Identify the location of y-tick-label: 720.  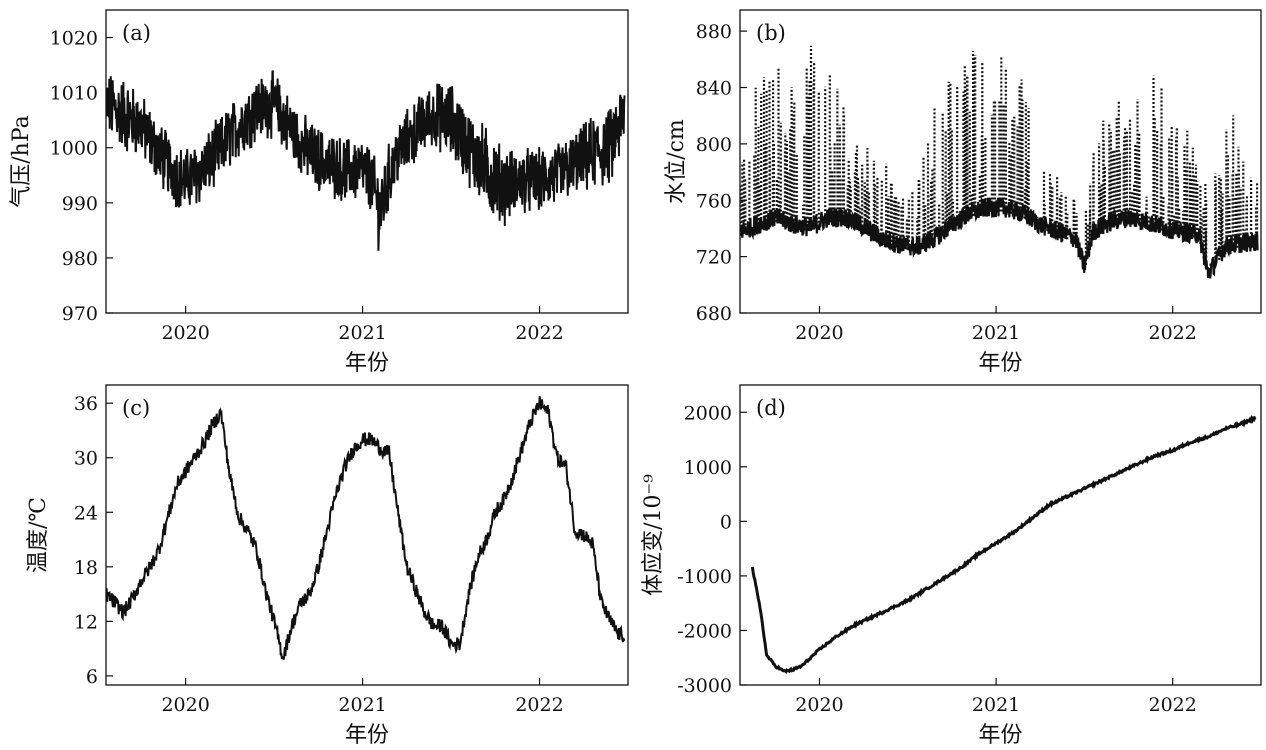
(714, 258).